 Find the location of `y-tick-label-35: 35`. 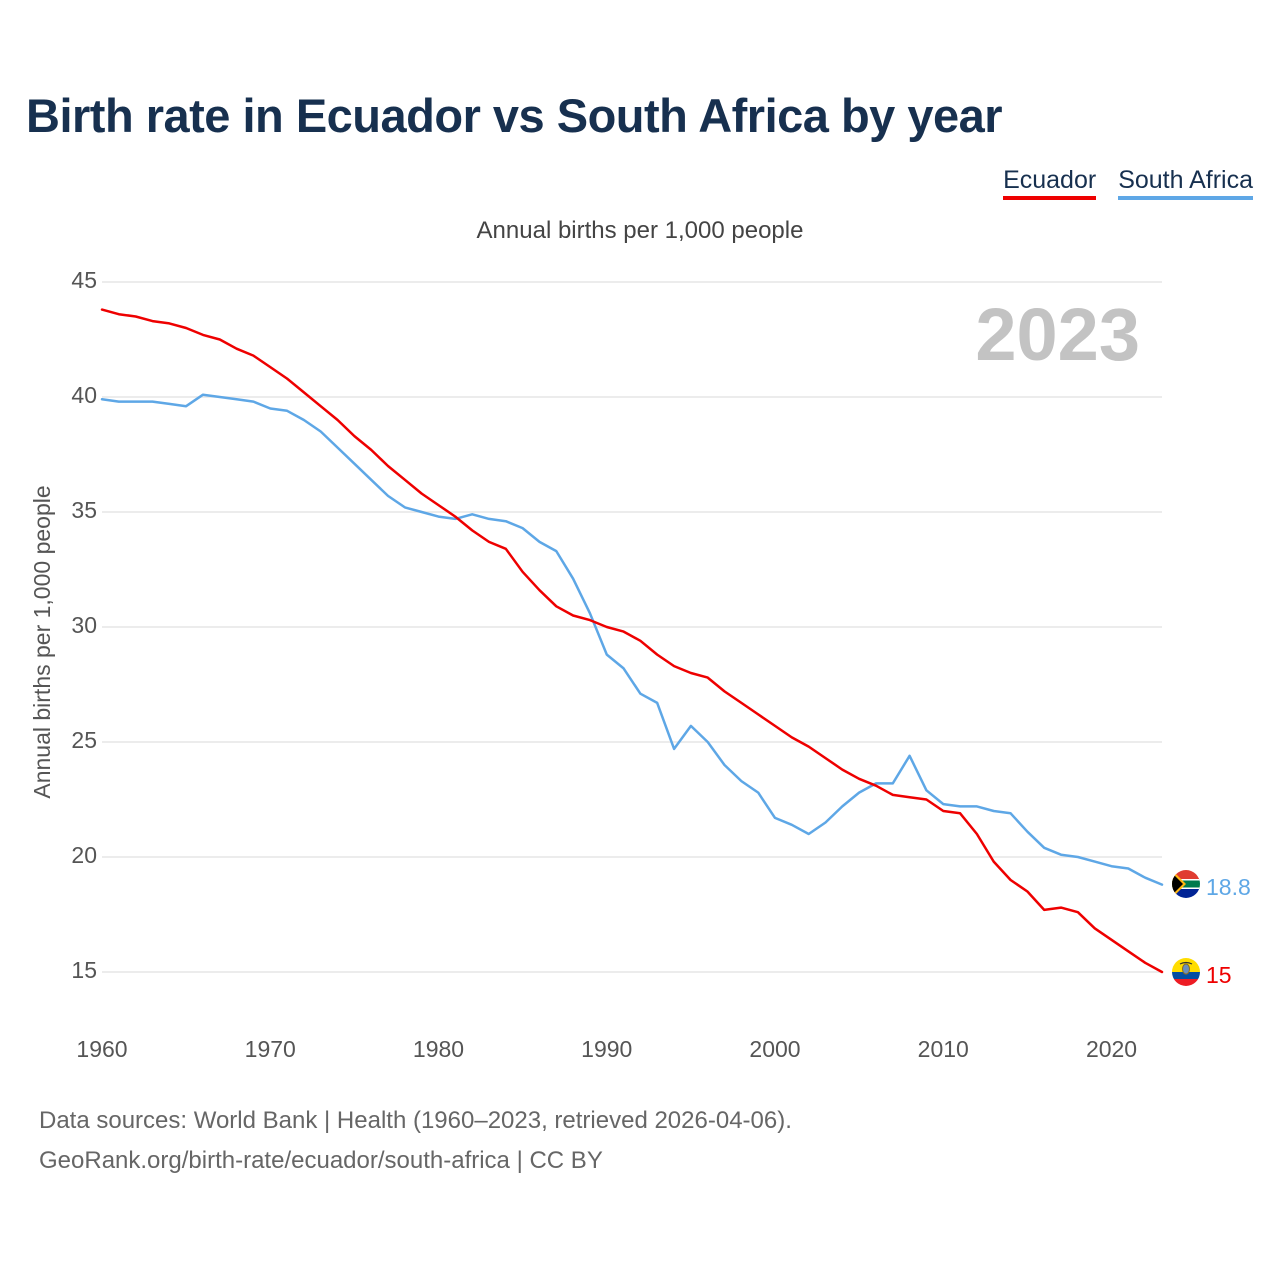

y-tick-label-35: 35 is located at coordinates (84, 510).